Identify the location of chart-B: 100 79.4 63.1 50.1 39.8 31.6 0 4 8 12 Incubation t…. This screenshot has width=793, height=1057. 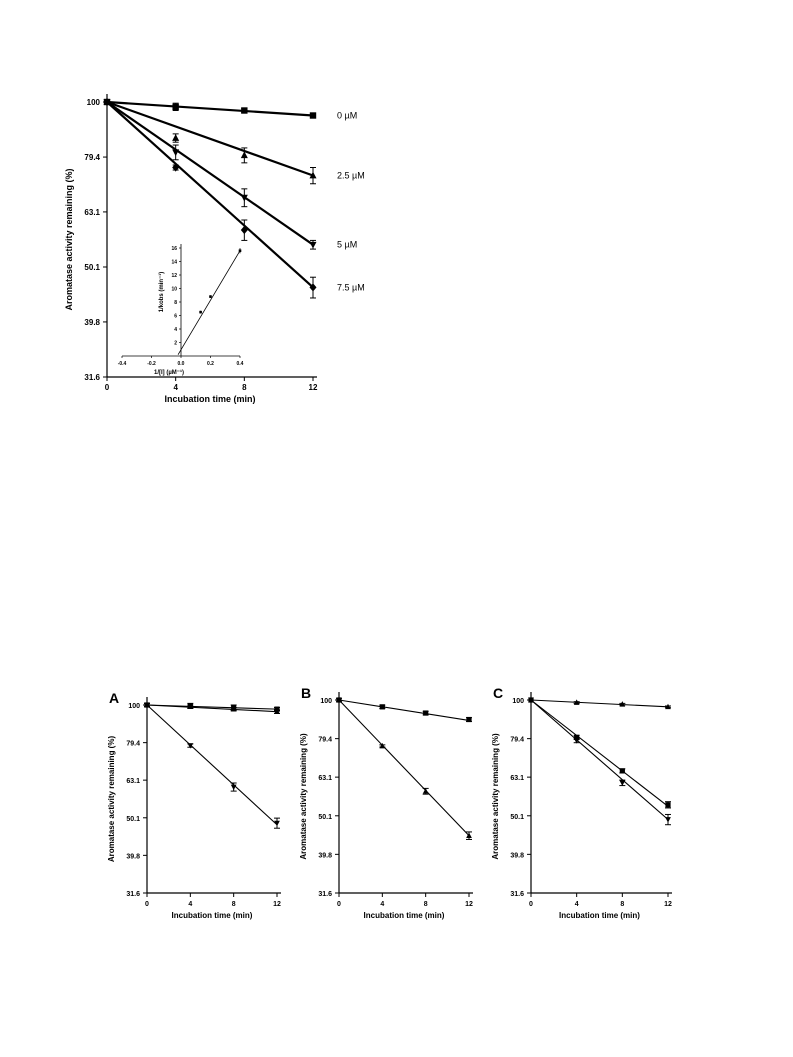
(386, 802).